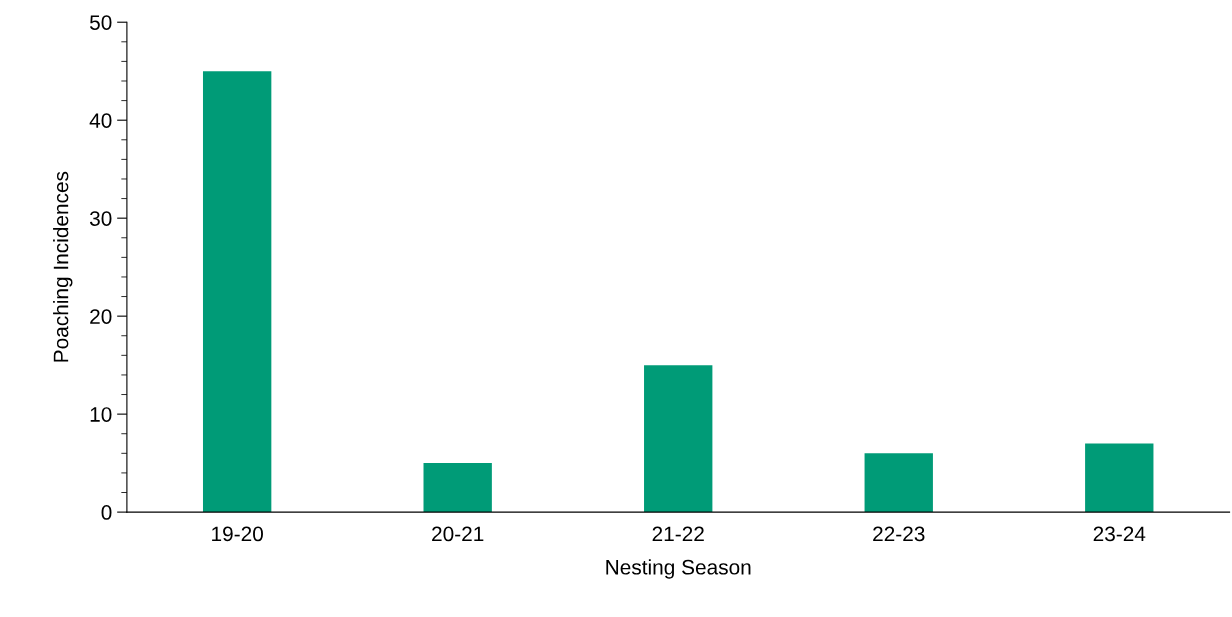 The image size is (1232, 617). I want to click on y-tick-label: 40, so click(100, 120).